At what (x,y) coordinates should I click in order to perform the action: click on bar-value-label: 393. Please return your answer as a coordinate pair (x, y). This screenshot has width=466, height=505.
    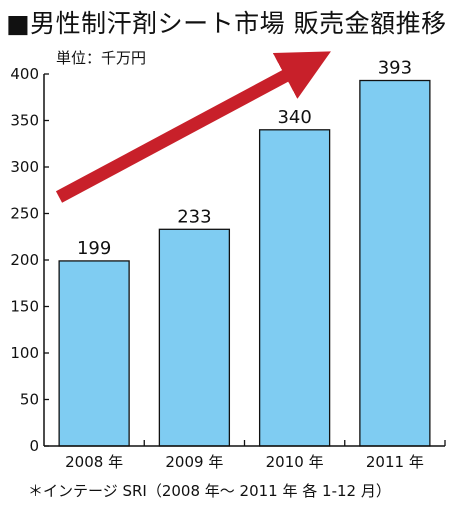
    Looking at the image, I should click on (395, 68).